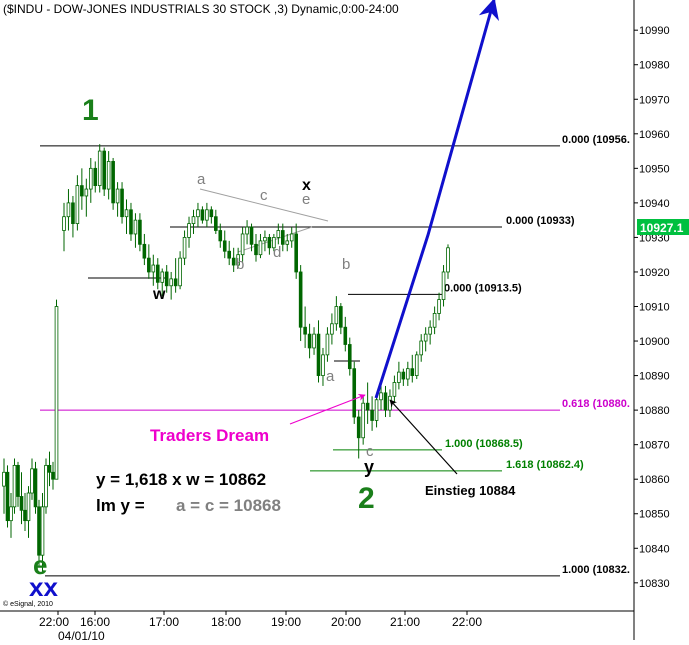  I want to click on level-label: 0.618 (10880., so click(596, 404).